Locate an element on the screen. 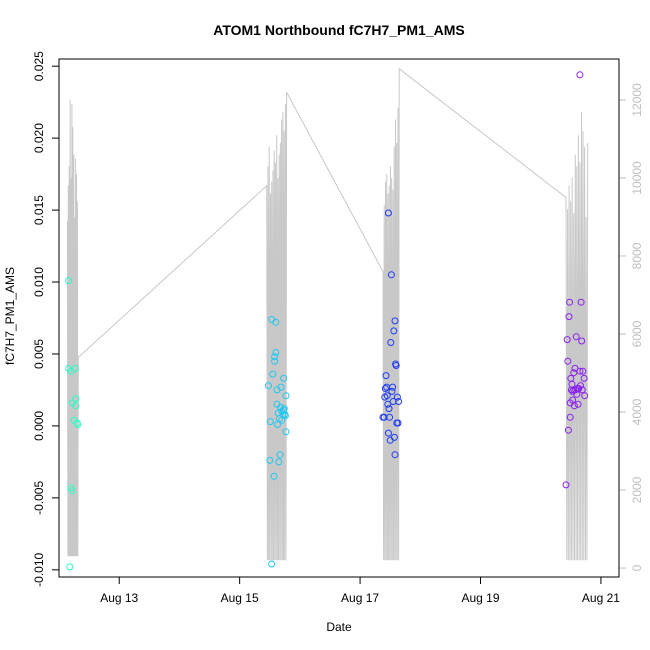  y-tick-label: 0.010 is located at coordinates (39, 282).